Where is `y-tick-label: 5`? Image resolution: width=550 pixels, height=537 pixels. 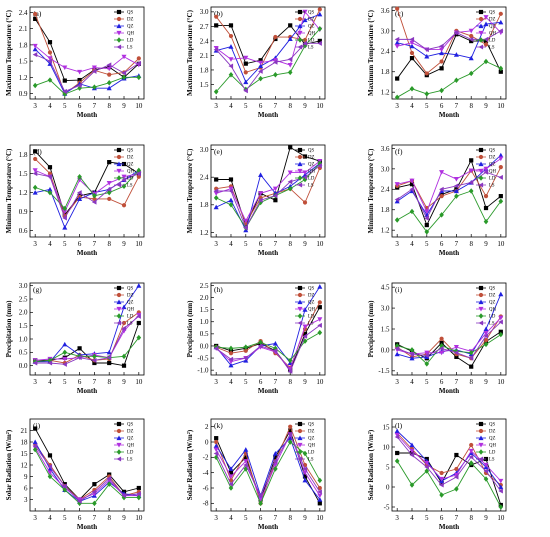
y-tick-label: 5 is located at coordinates (388, 467).